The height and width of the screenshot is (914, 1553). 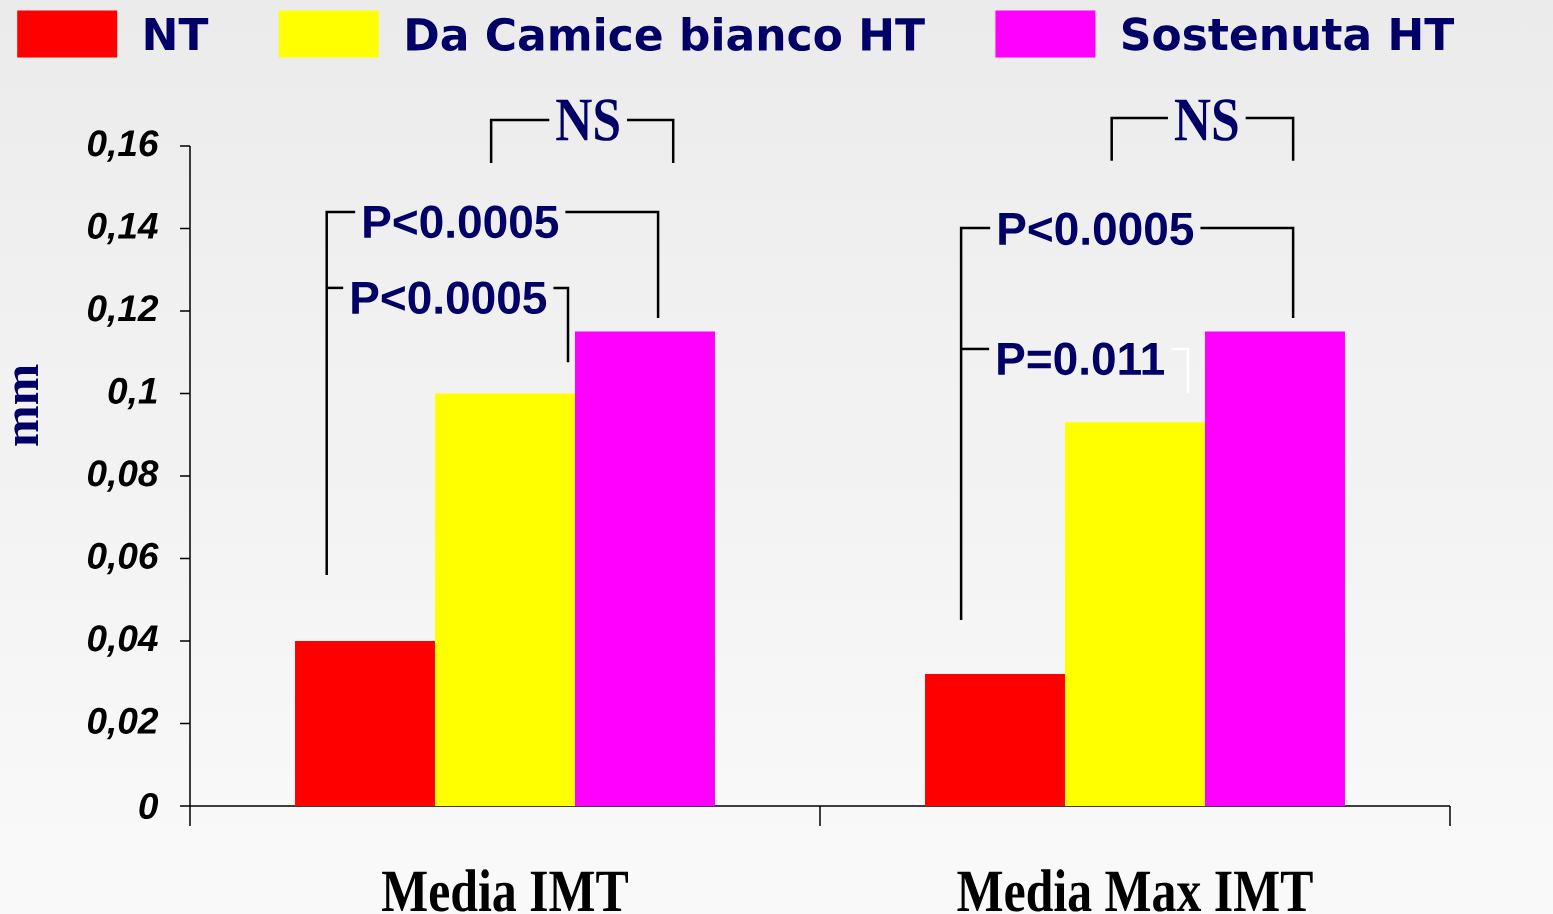 What do you see at coordinates (1135, 890) in the screenshot?
I see `x-tick-label: Media Max IMT` at bounding box center [1135, 890].